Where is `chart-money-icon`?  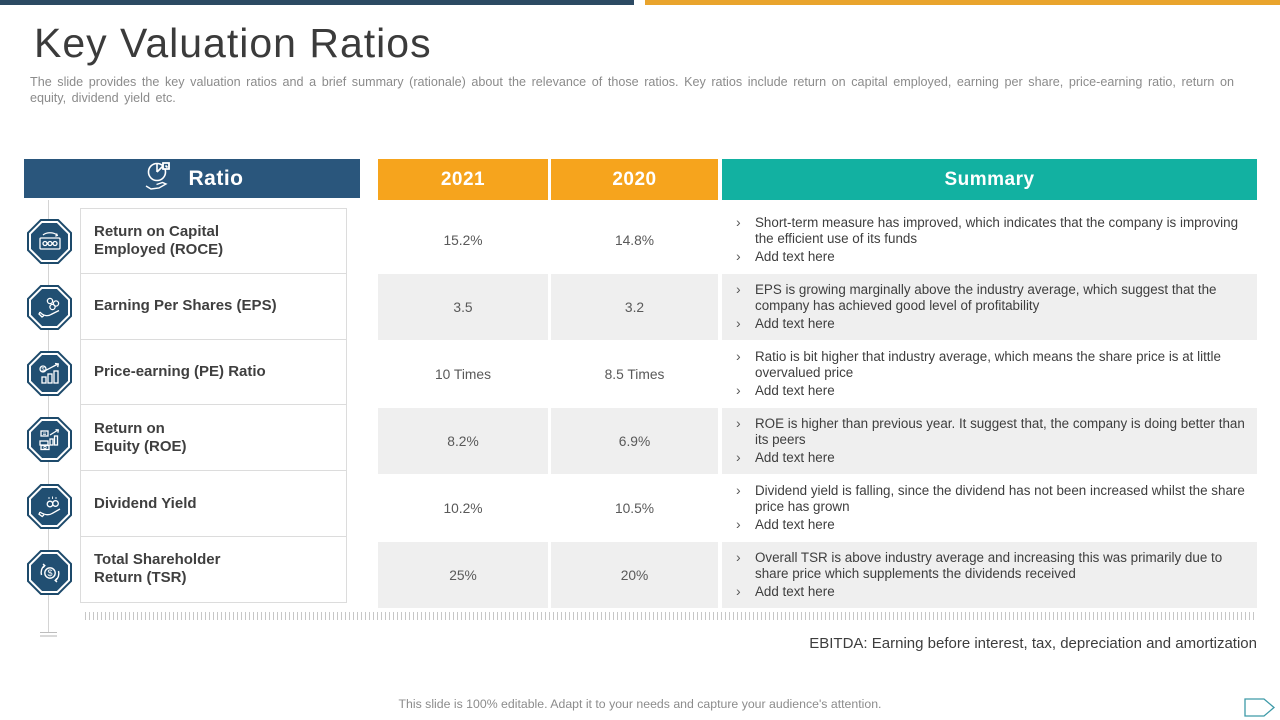 chart-money-icon is located at coordinates (49, 439).